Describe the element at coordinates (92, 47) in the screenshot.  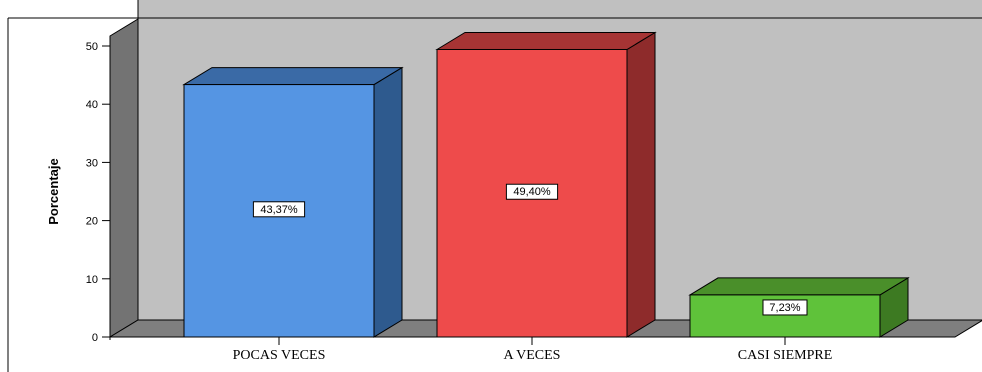
I see `y-tick-label: 50` at that location.